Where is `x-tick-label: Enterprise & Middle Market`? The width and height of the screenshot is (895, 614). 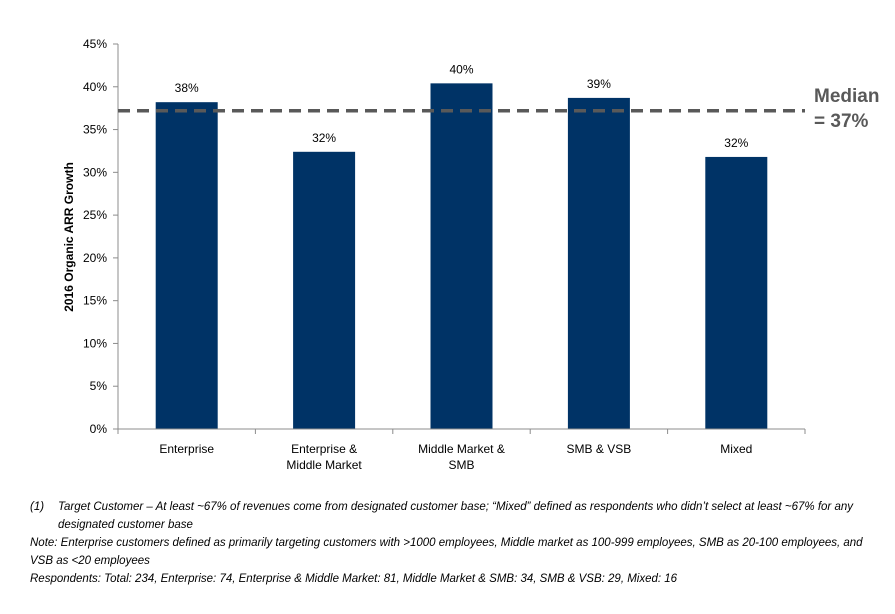
x-tick-label: Enterprise & Middle Market is located at coordinates (324, 457).